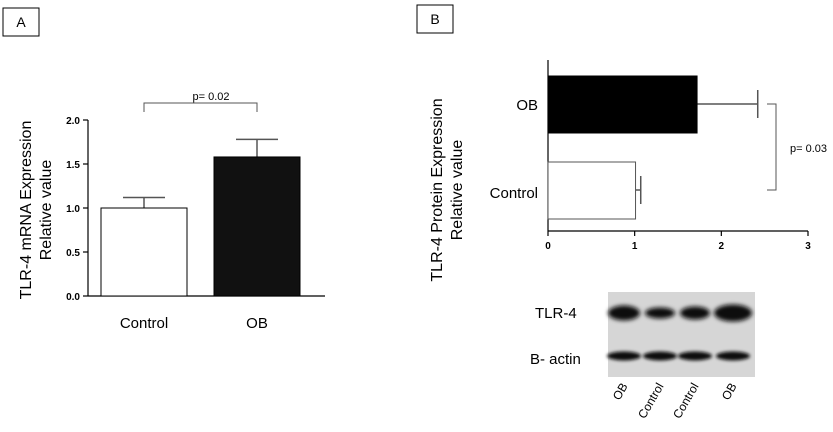 The height and width of the screenshot is (432, 833). I want to click on chart-a-category-label: OB, so click(257, 323).